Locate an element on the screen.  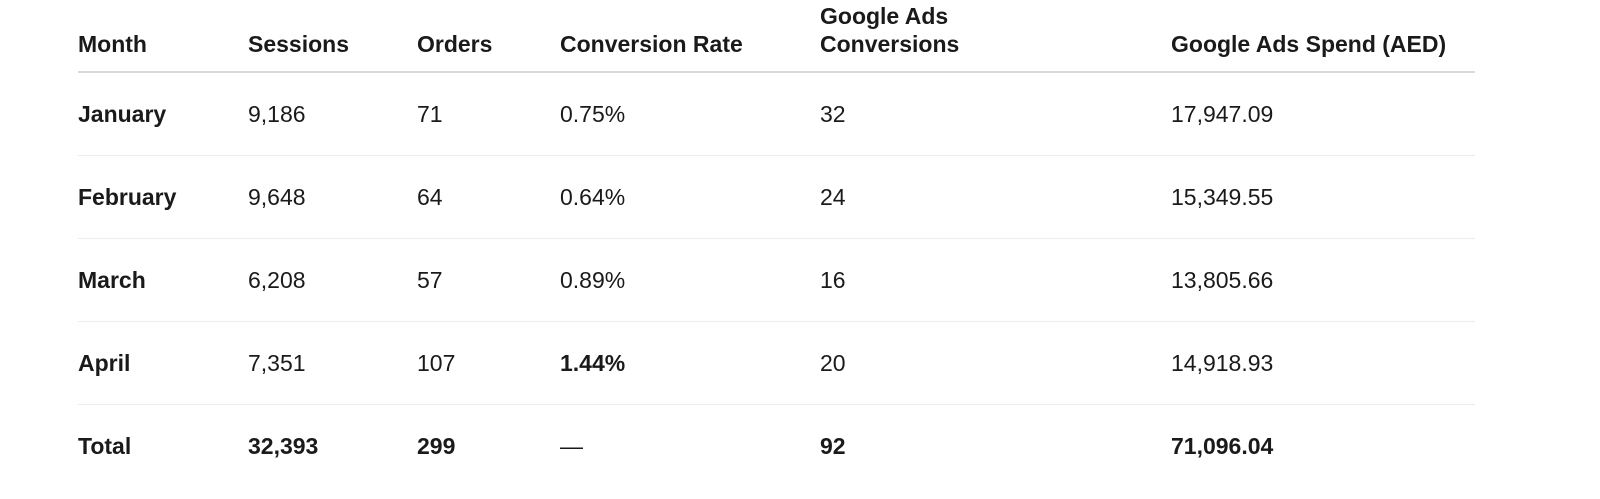
table-row: April 7,351 107 1.44% 20 14,918.93 is located at coordinates (776, 363).